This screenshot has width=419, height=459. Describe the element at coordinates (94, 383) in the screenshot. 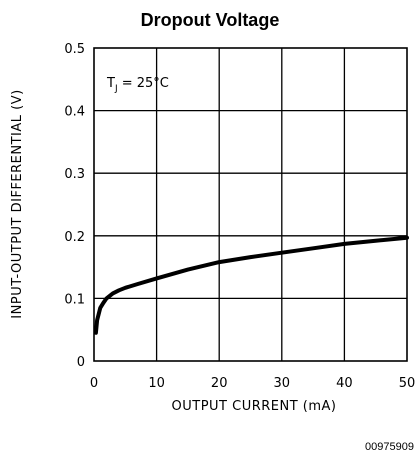

I see `x-tick-label: 0` at that location.